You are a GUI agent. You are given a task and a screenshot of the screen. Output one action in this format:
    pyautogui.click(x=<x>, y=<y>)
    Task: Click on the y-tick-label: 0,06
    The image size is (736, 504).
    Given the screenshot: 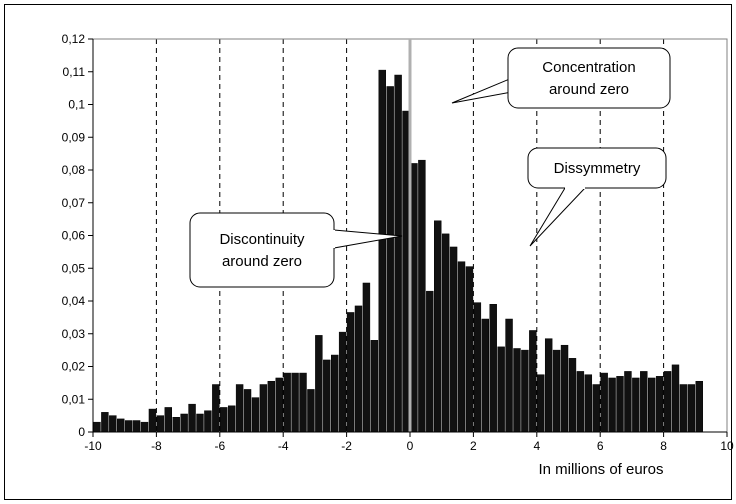 What is the action you would take?
    pyautogui.click(x=74, y=236)
    